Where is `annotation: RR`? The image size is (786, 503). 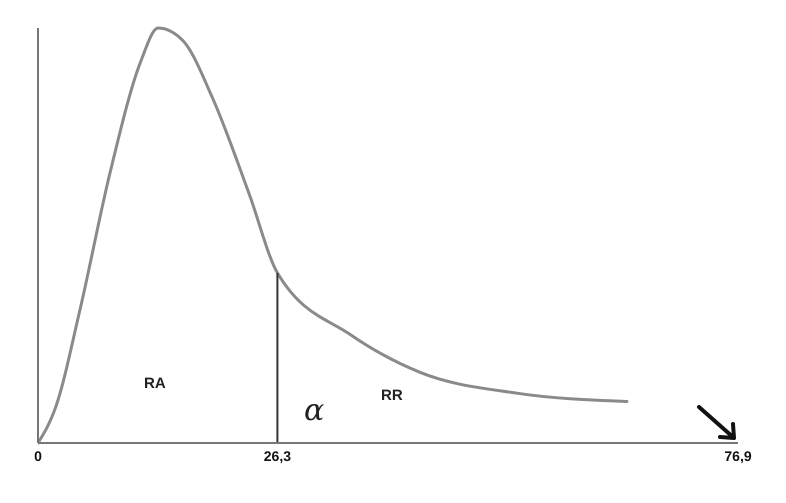 annotation: RR is located at coordinates (392, 395).